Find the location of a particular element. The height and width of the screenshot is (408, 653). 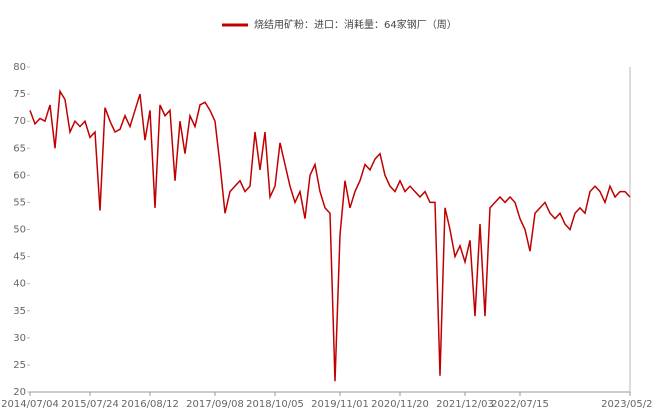

x-tick-label: 2022/07/15 is located at coordinates (520, 403).